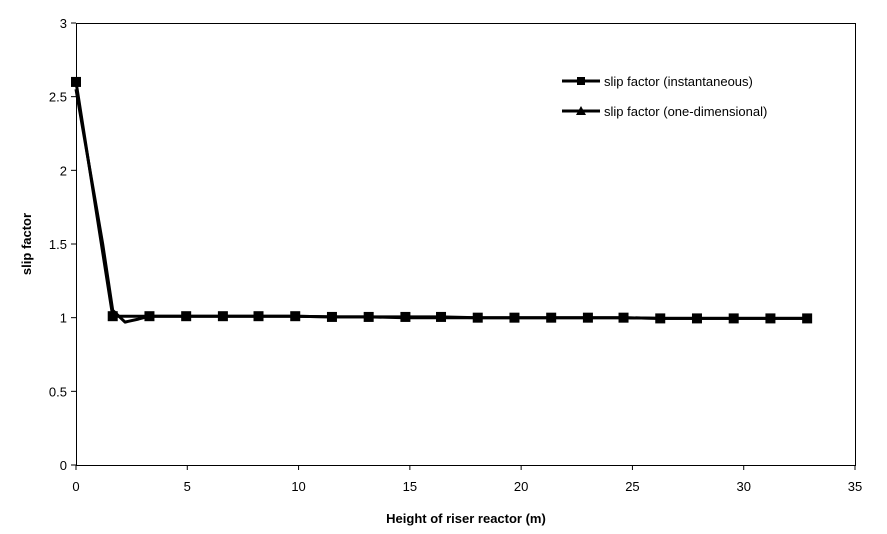 Image resolution: width=887 pixels, height=534 pixels. Describe the element at coordinates (743, 486) in the screenshot. I see `x-tick-label: 30` at that location.